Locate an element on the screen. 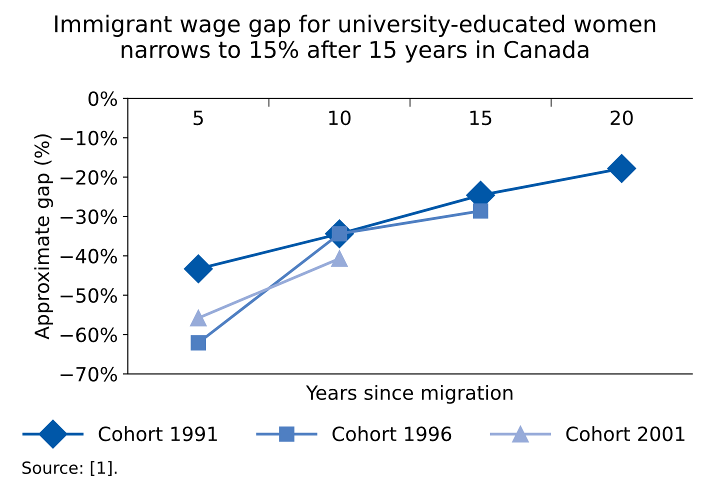 The height and width of the screenshot is (492, 710). x-tick-label: 20 is located at coordinates (621, 118).